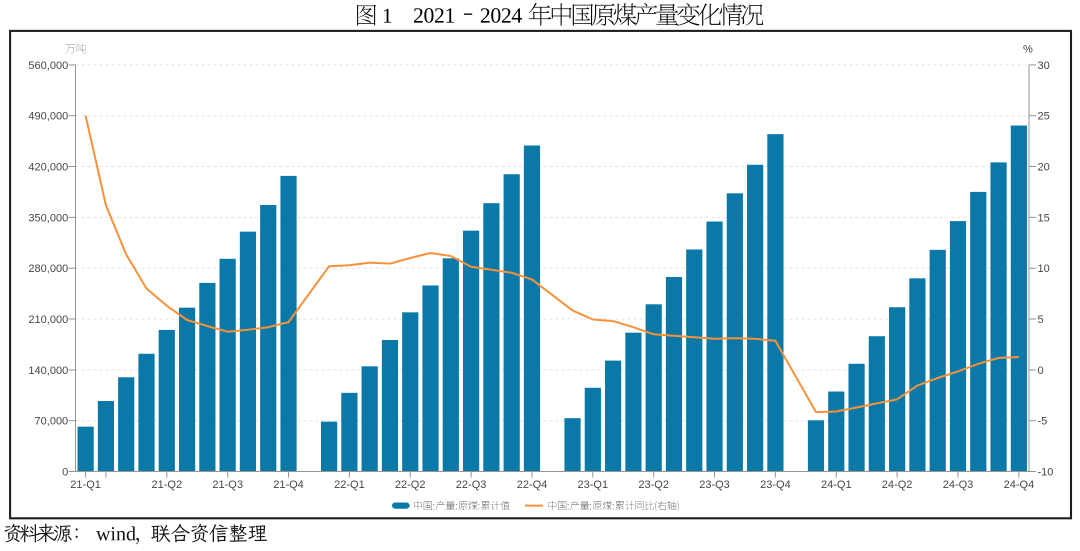 The image size is (1080, 551). Describe the element at coordinates (85, 485) in the screenshot. I see `svg-text: 21-Q1` at that location.